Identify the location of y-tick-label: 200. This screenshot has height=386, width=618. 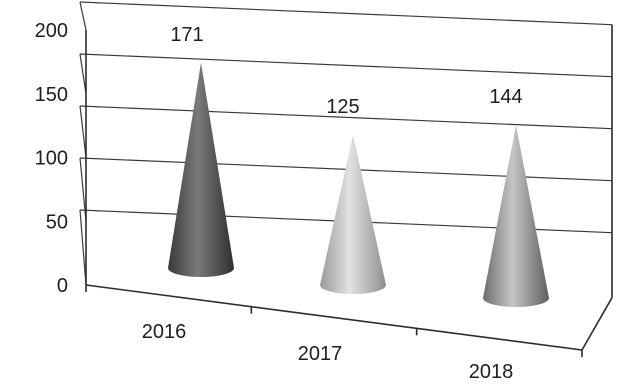
(51, 31).